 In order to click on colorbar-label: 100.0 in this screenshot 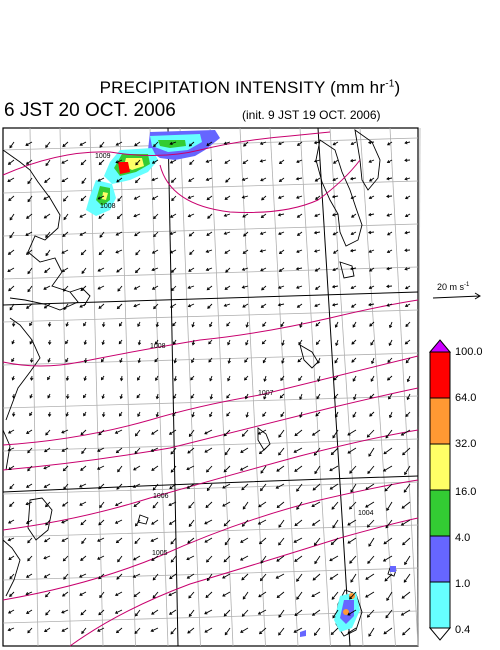, I will do `click(469, 352)`.